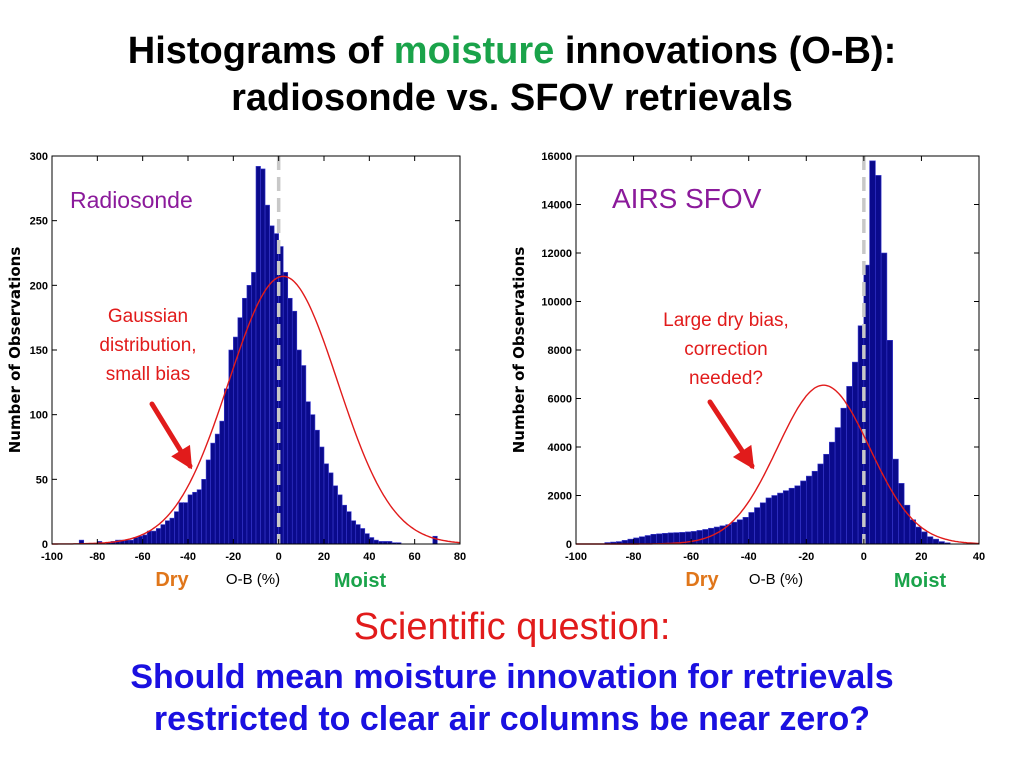 This screenshot has height=768, width=1024. I want to click on y-tick-label: 50, so click(42, 480).